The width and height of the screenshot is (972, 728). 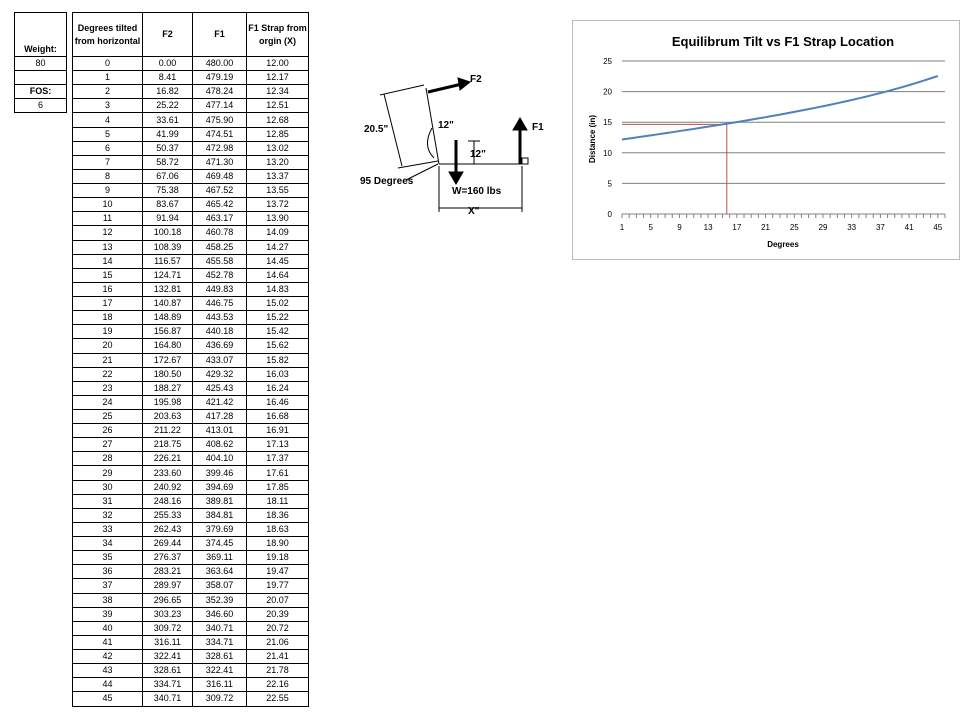 I want to click on table-cell: 443.53, so click(x=219, y=318).